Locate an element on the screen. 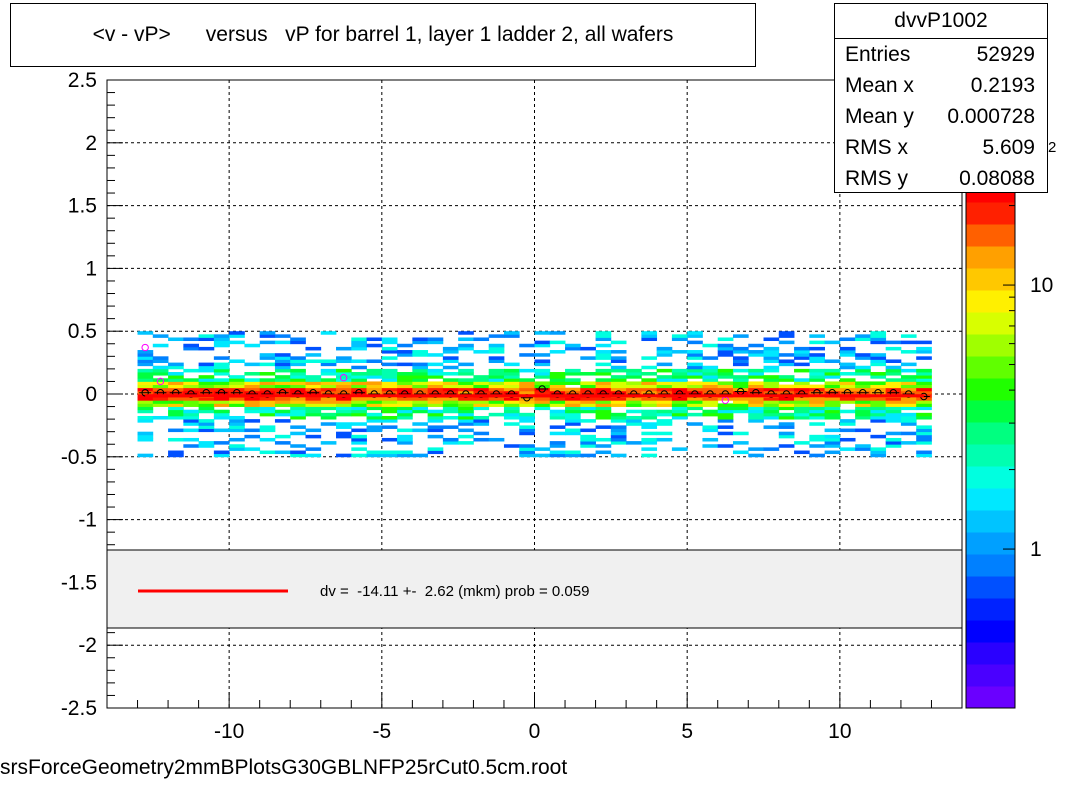  stats-label: RMS x is located at coordinates (876, 147).